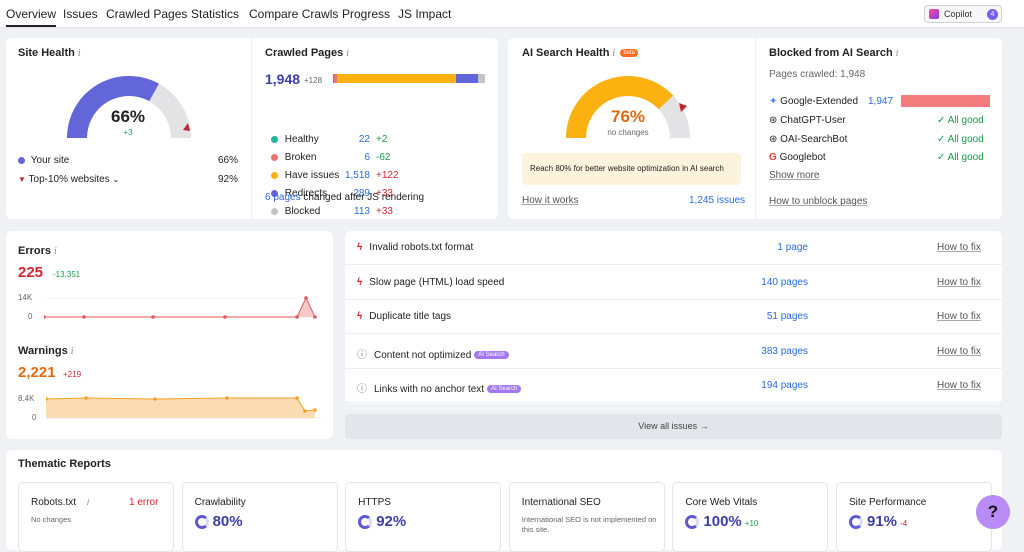 This screenshot has height=552, width=1024. Describe the element at coordinates (302, 211) in the screenshot. I see `crawled-row-label: Blocked` at that location.